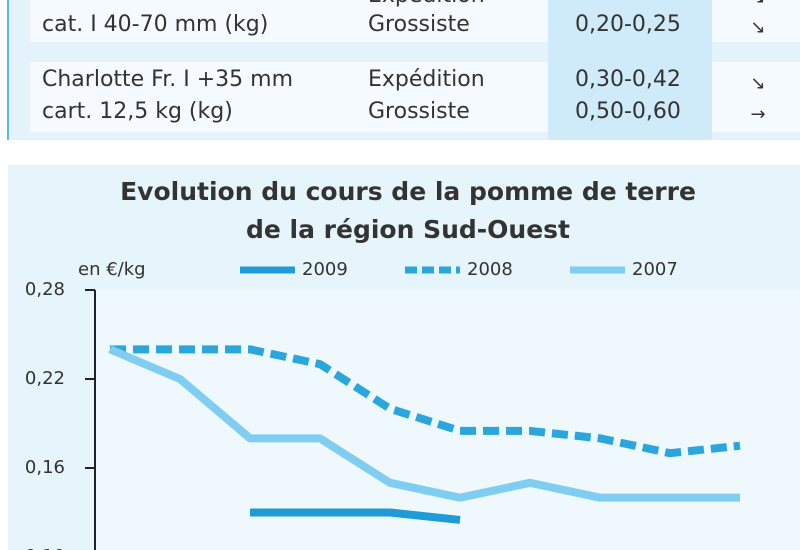  Describe the element at coordinates (628, 111) in the screenshot. I see `price: 0,50-0,60` at that location.